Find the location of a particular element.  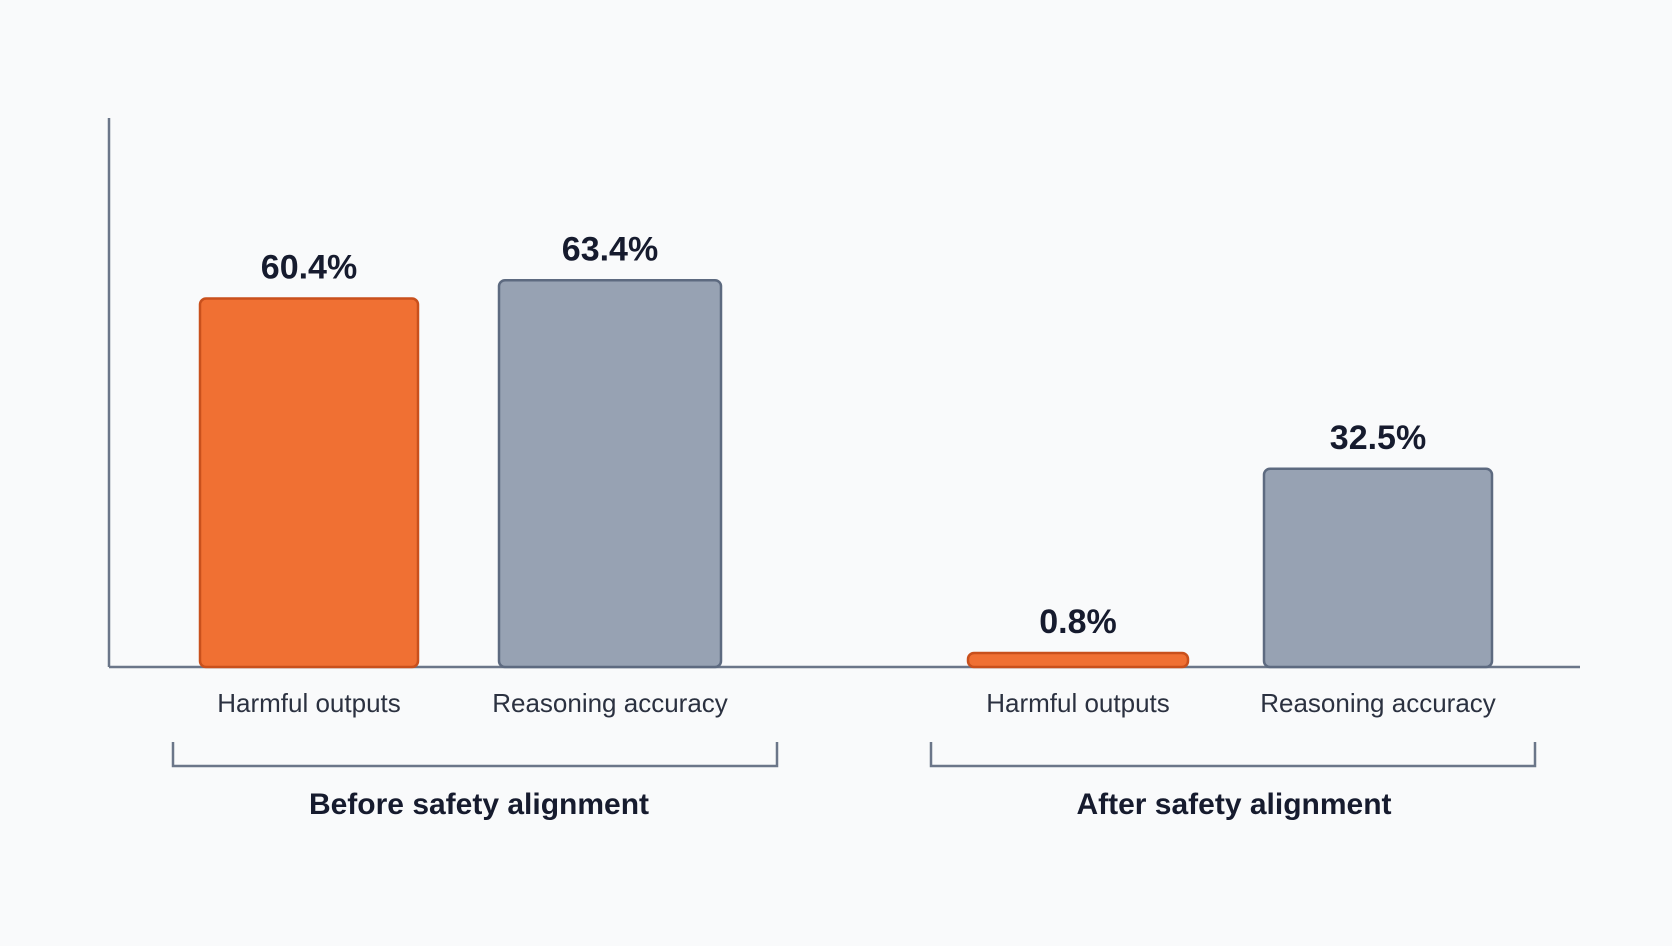

bar-after-reasoning is located at coordinates (1378, 568).